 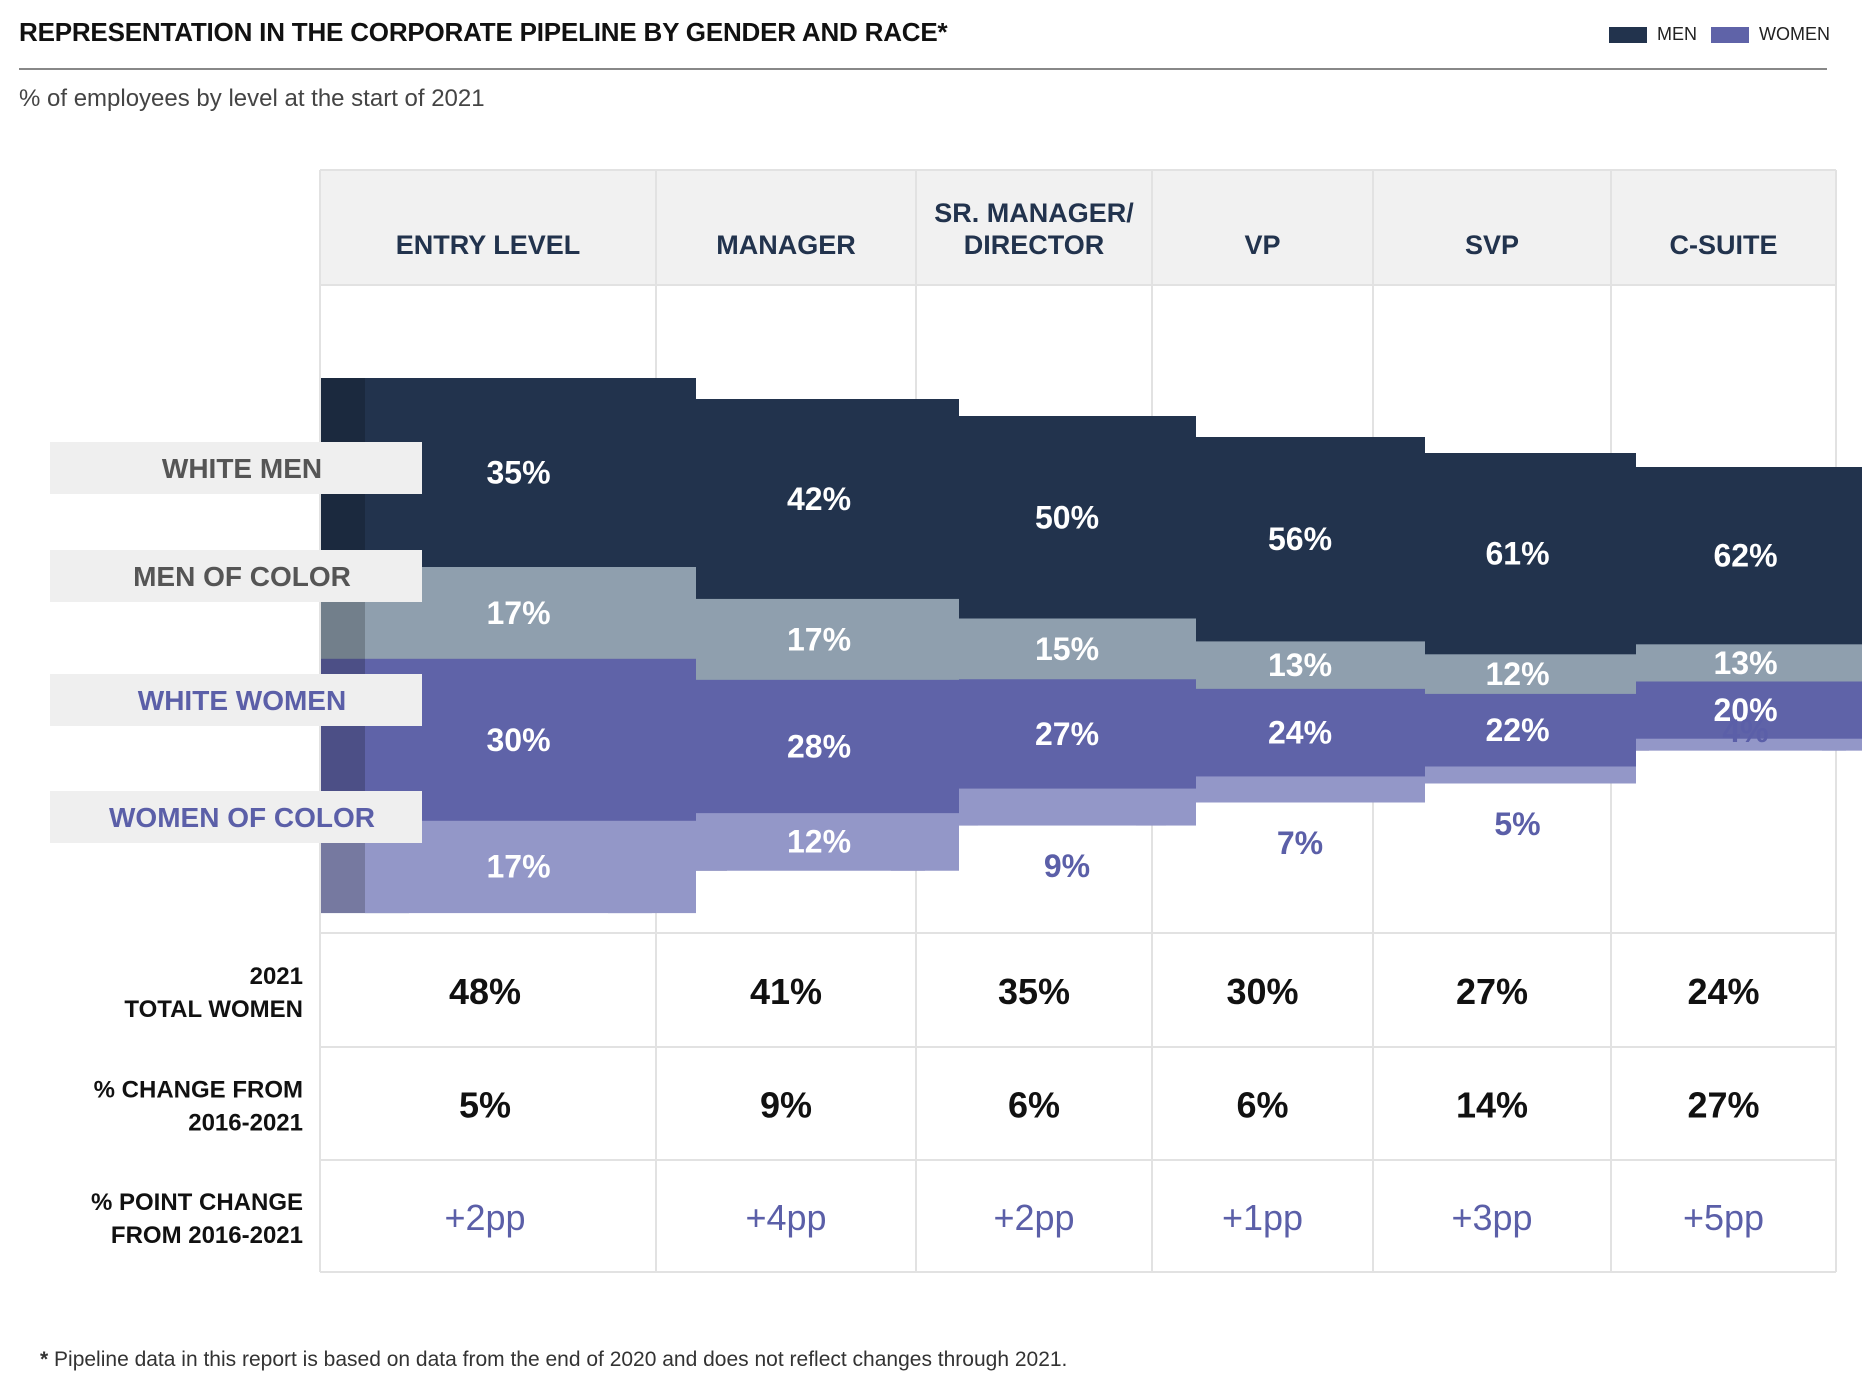 What do you see at coordinates (197, 1202) in the screenshot?
I see `table-row-label: % POINT CHANGE` at bounding box center [197, 1202].